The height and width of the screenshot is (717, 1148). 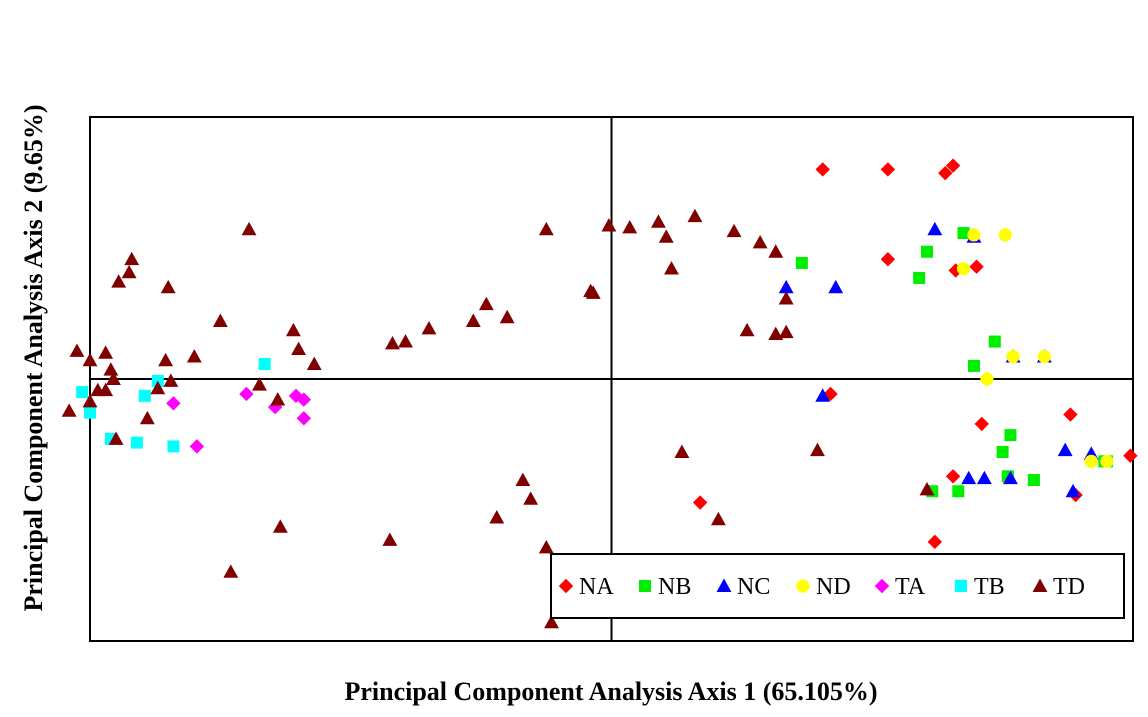 I want to click on legend-marker-na, so click(x=566, y=586).